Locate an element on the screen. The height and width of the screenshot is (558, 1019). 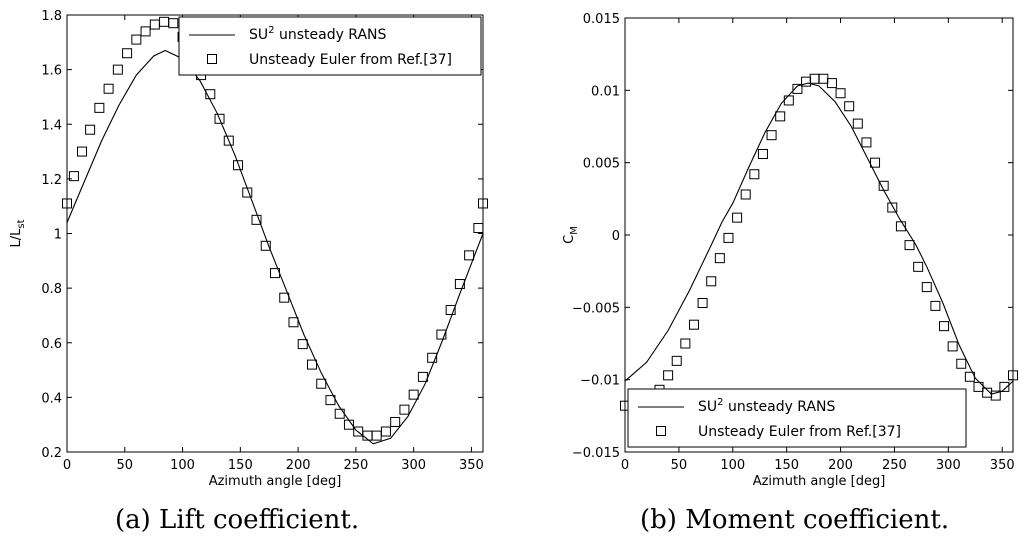
y-tick-label: 0.4 is located at coordinates (51, 398).